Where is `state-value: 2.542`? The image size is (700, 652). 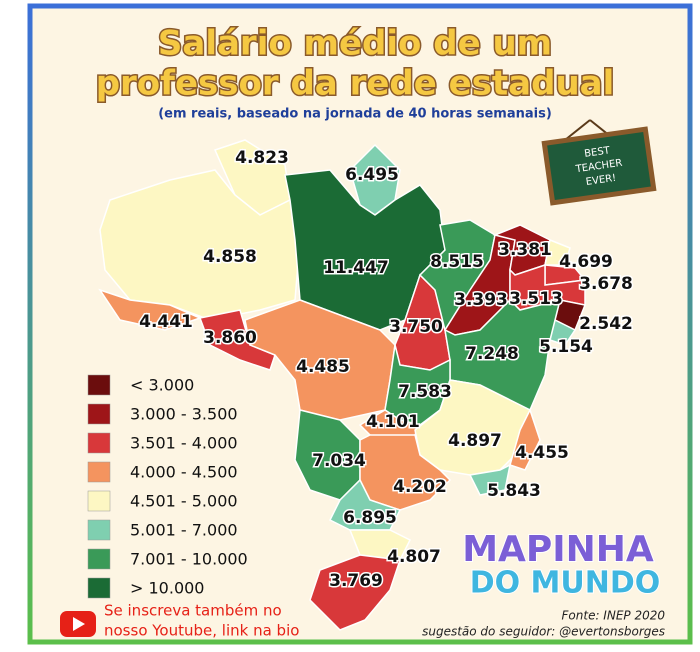
state-value: 2.542 is located at coordinates (606, 324).